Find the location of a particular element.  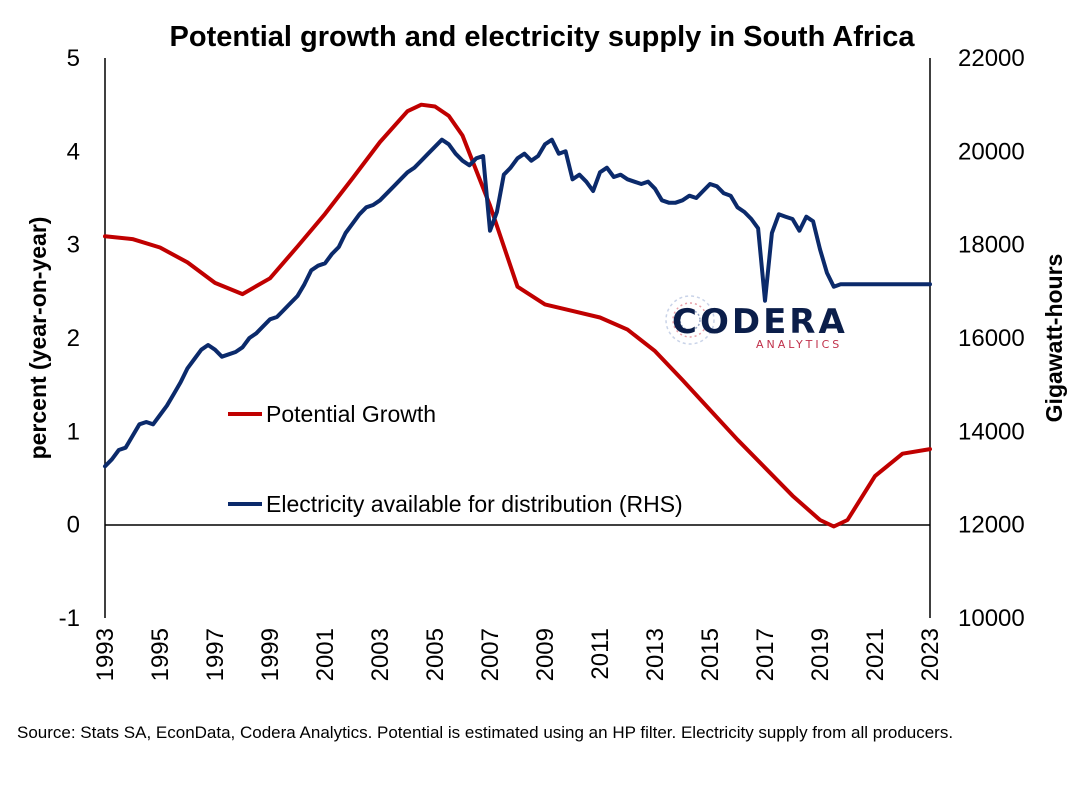

right-tick-labels: 10000 12000 14000 16000 18000 20000 22000 is located at coordinates (991, 338).